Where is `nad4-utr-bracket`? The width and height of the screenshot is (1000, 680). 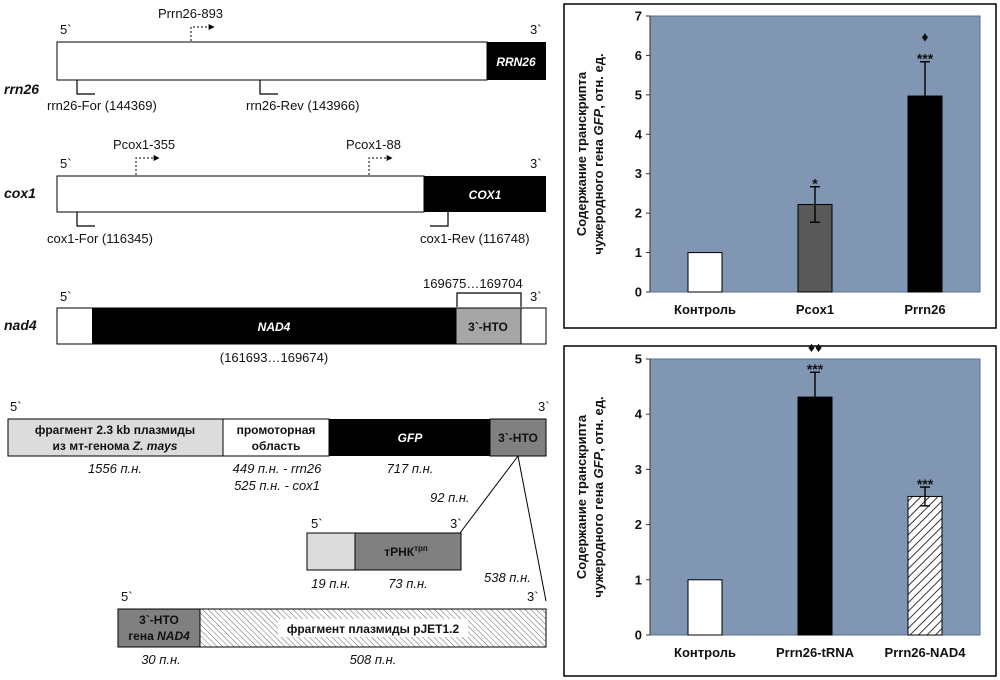 nad4-utr-bracket is located at coordinates (489, 299).